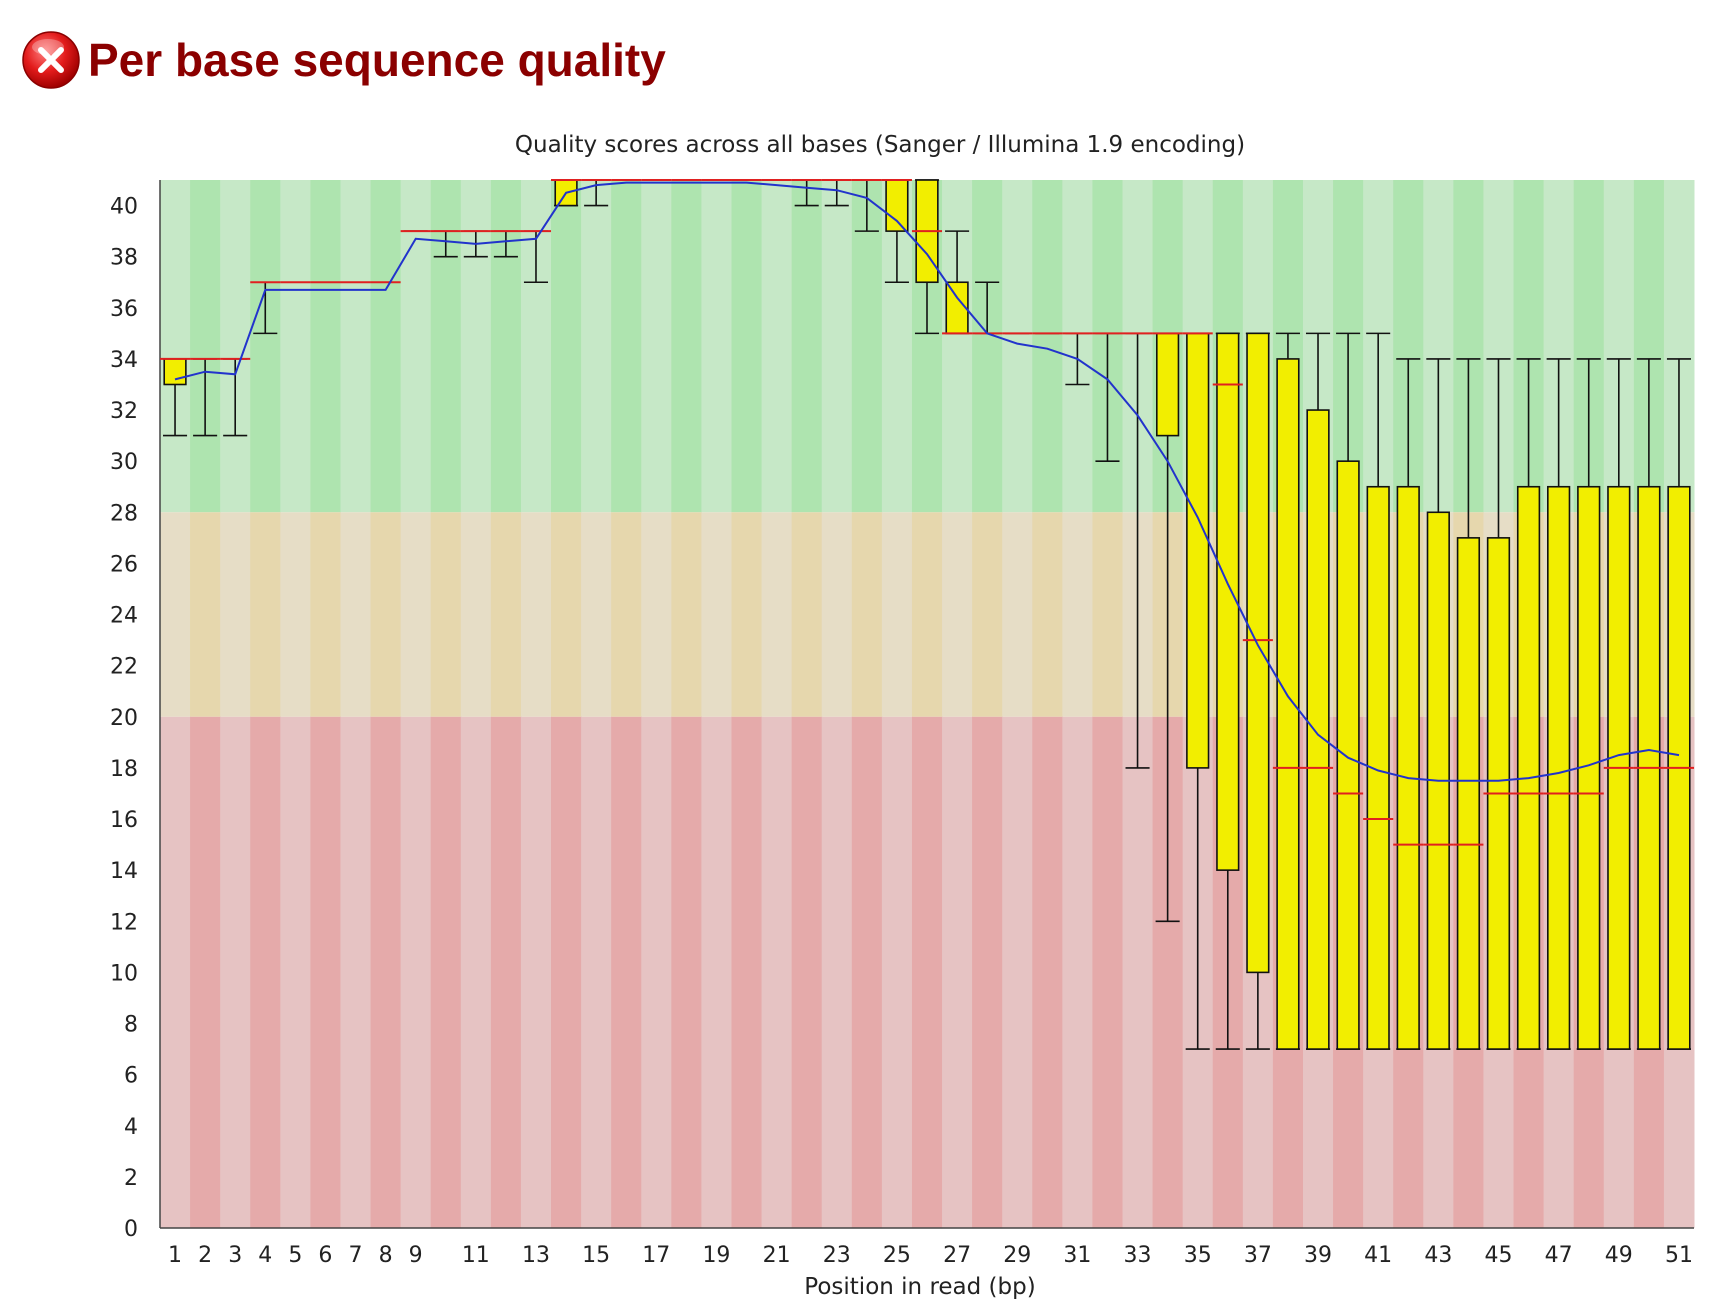 This screenshot has width=1734, height=1306. Describe the element at coordinates (1619, 1255) in the screenshot. I see `x-tick-label: 49` at that location.